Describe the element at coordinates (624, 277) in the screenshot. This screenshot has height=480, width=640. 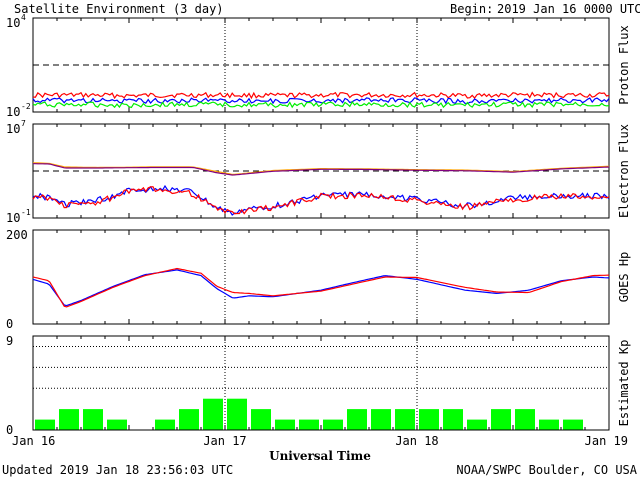
I see `panel-label-goes: GOES Hp` at that location.